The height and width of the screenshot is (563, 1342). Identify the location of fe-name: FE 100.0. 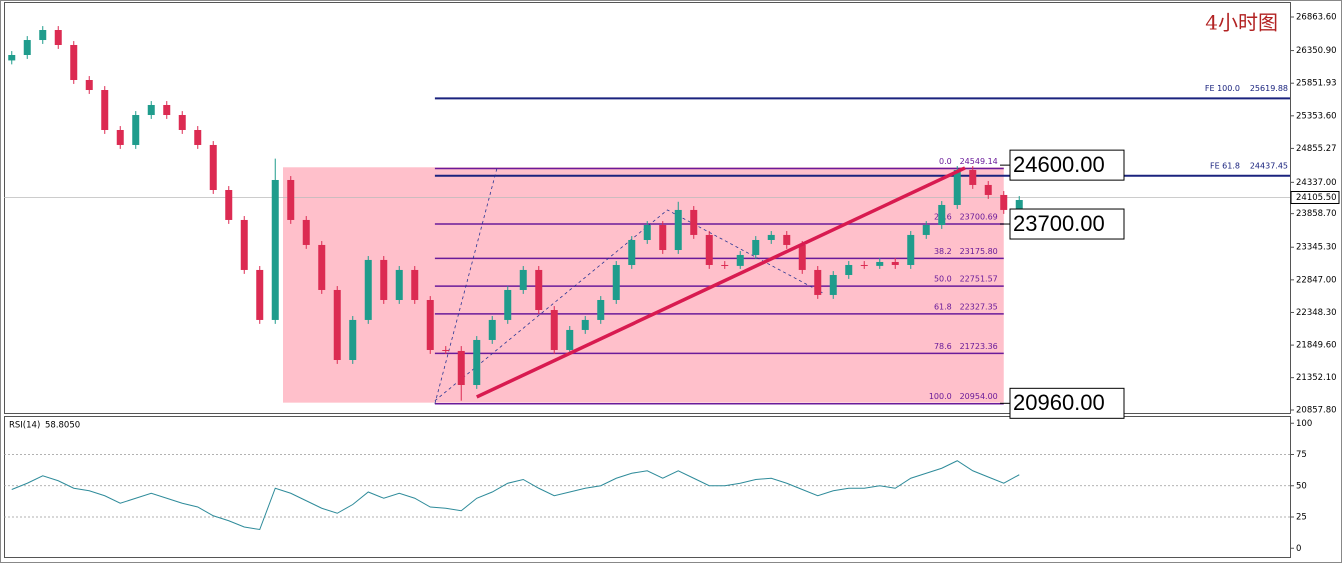
(1222, 88).